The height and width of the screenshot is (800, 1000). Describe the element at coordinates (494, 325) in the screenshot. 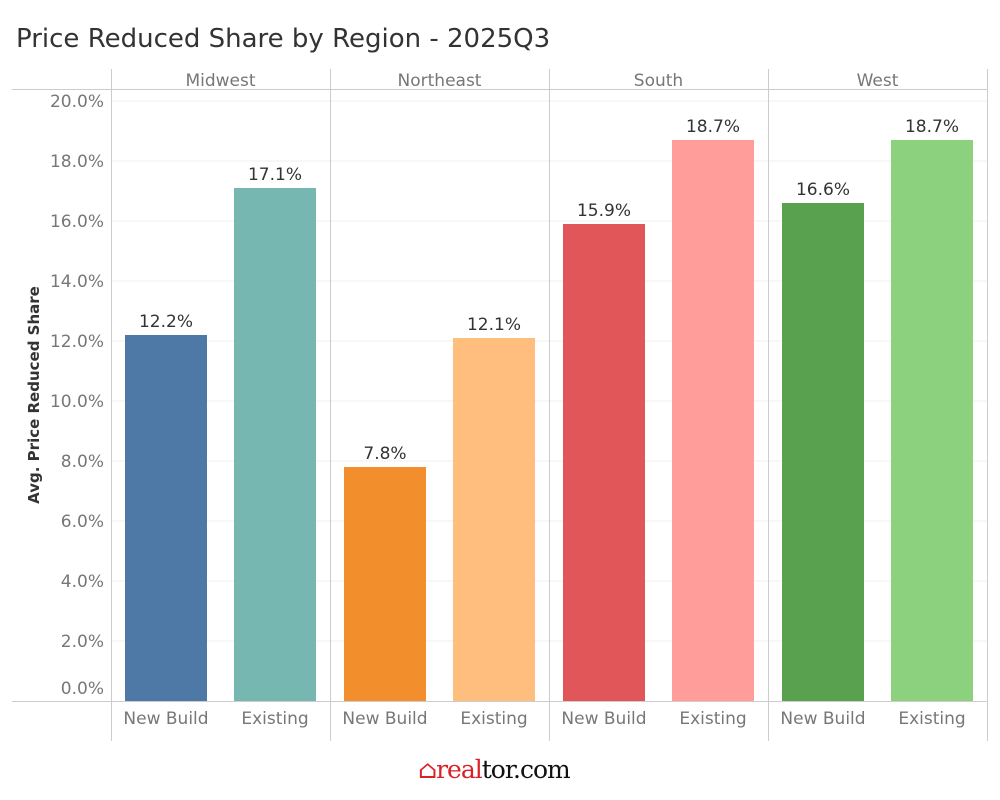

I see `data-label: 12.1%` at that location.